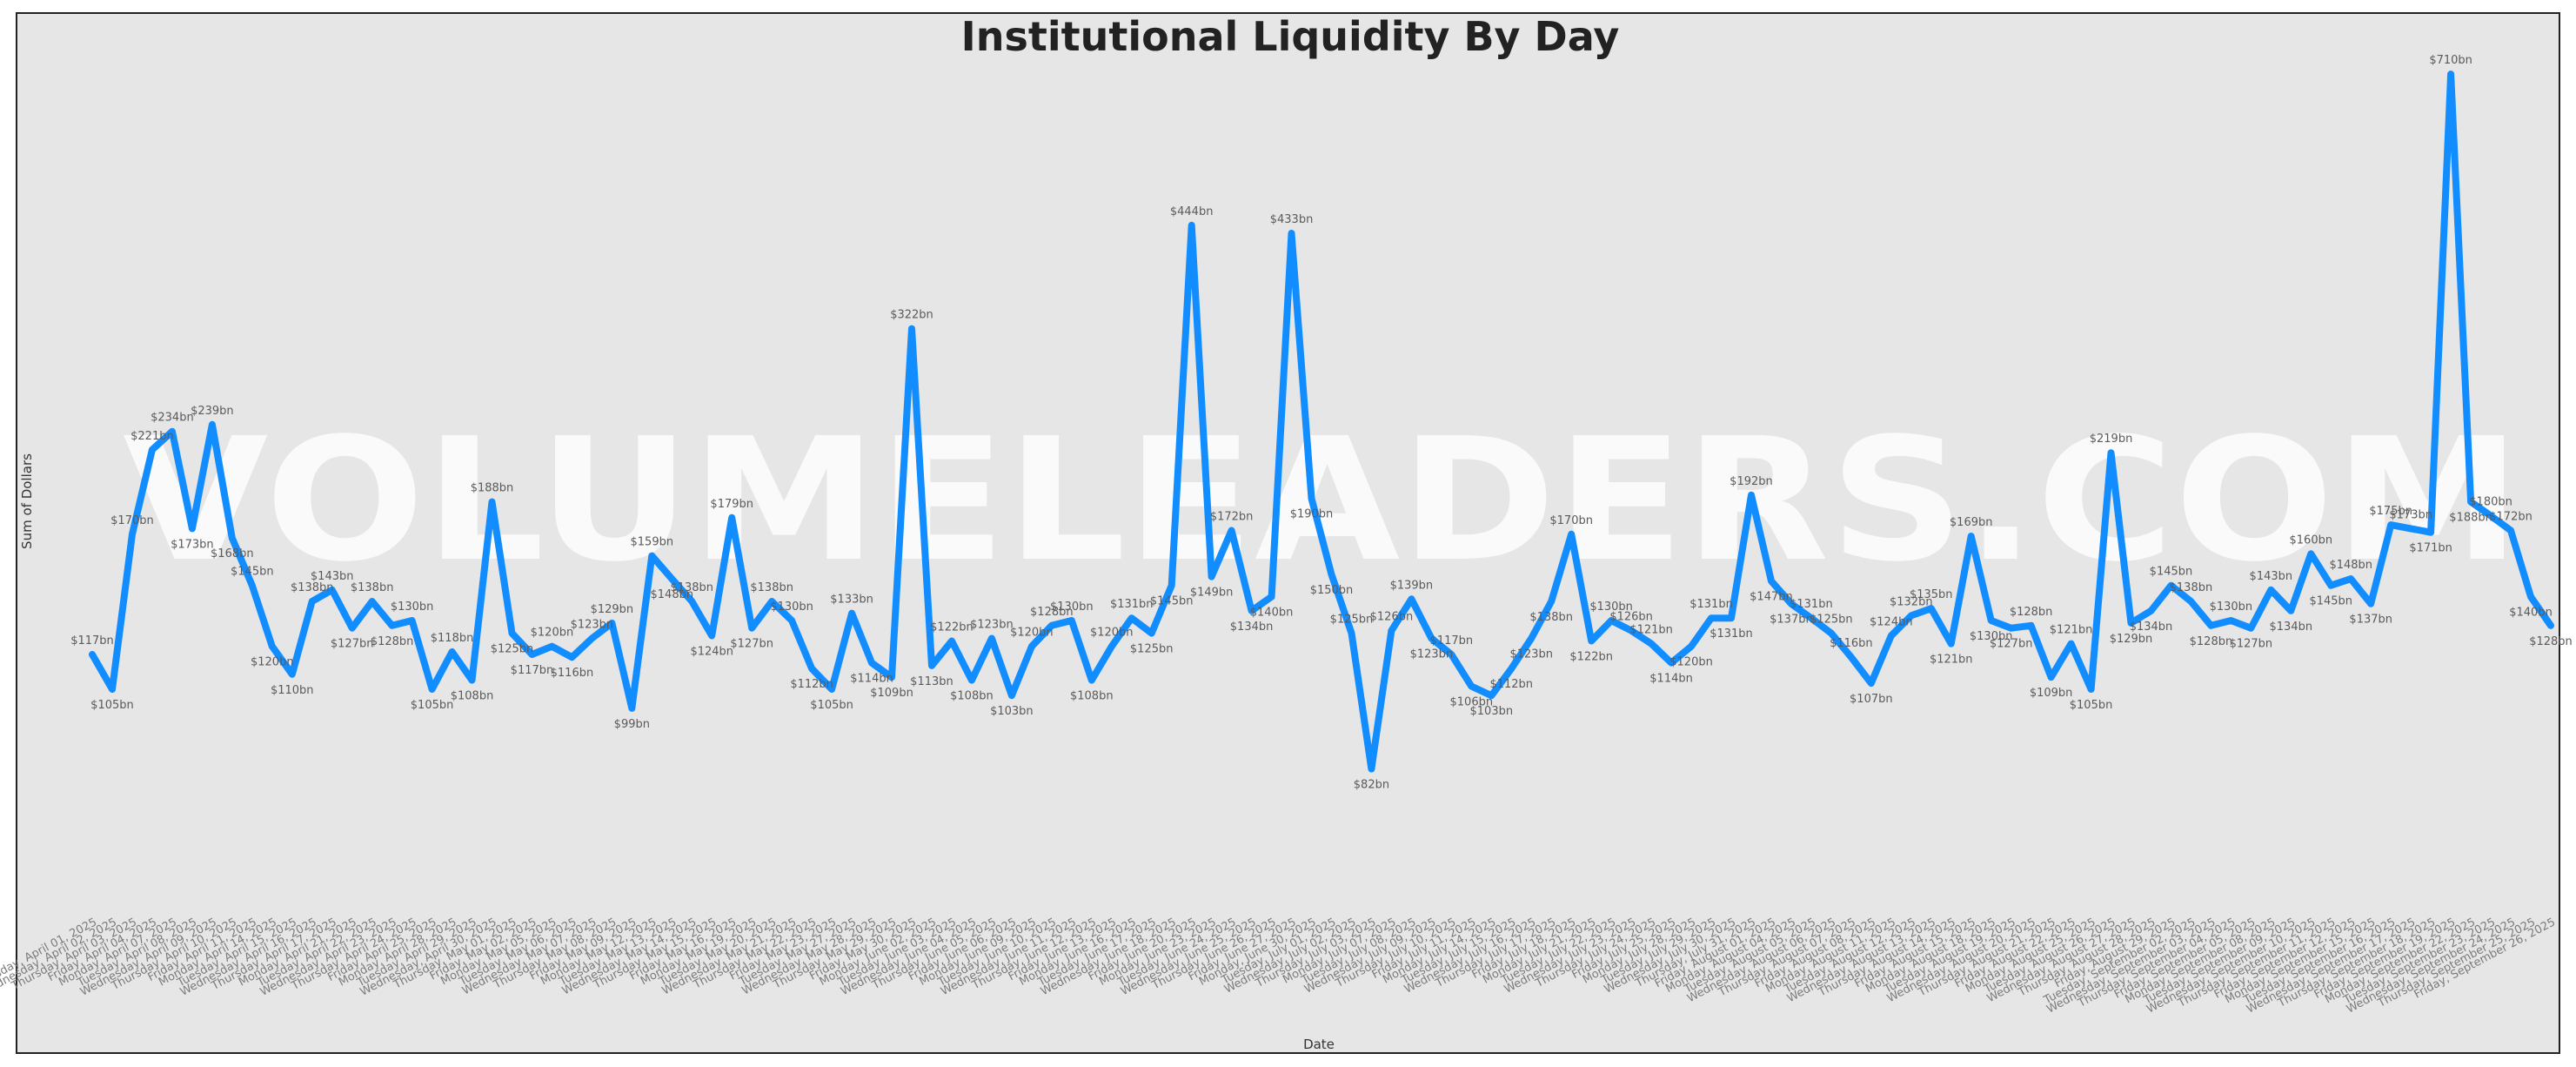 The image size is (2576, 1067). What do you see at coordinates (1290, 36) in the screenshot?
I see `chart-title: Institutional Liquidity By Day` at bounding box center [1290, 36].